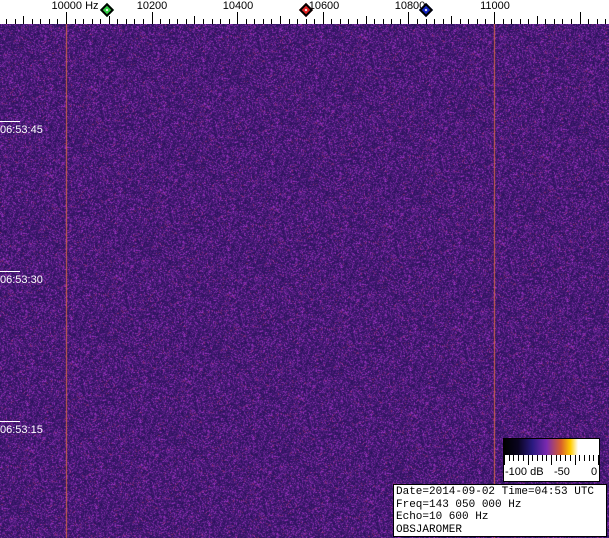 This screenshot has width=609, height=538. What do you see at coordinates (21, 128) in the screenshot?
I see `time-label: 06:53:45` at bounding box center [21, 128].